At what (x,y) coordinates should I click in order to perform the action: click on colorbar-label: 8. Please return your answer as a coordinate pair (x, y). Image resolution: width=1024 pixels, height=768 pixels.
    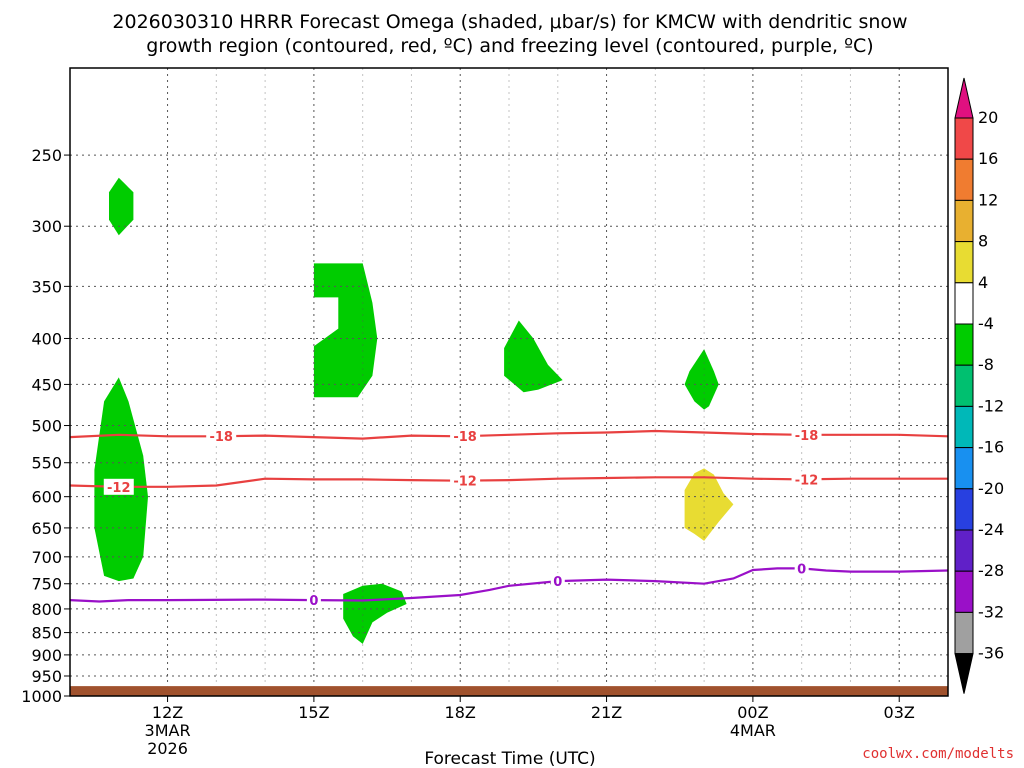
    Looking at the image, I should click on (983, 241).